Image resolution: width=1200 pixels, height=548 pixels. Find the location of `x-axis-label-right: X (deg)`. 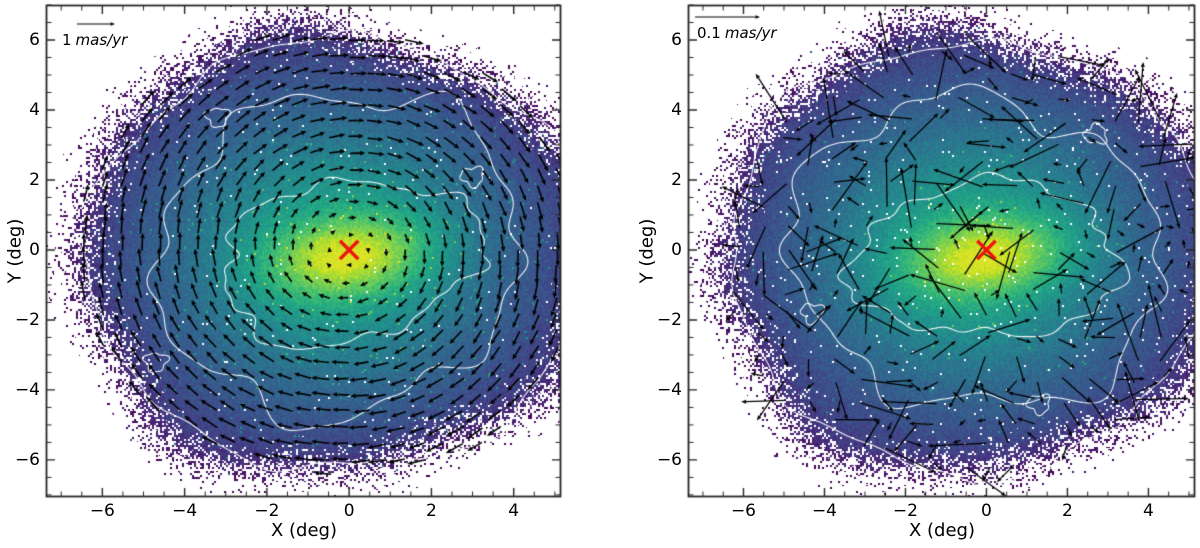

x-axis-label-right: X (deg) is located at coordinates (942, 530).